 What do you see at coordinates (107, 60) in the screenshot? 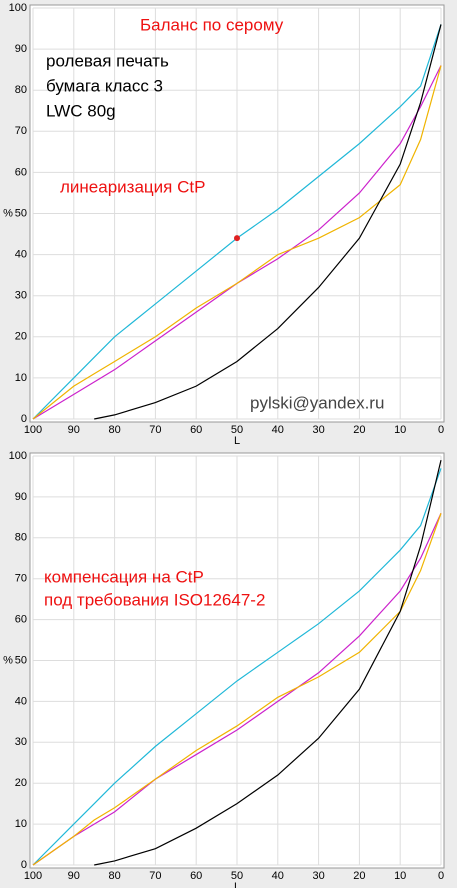
I see `annotation: ролевая печать` at bounding box center [107, 60].